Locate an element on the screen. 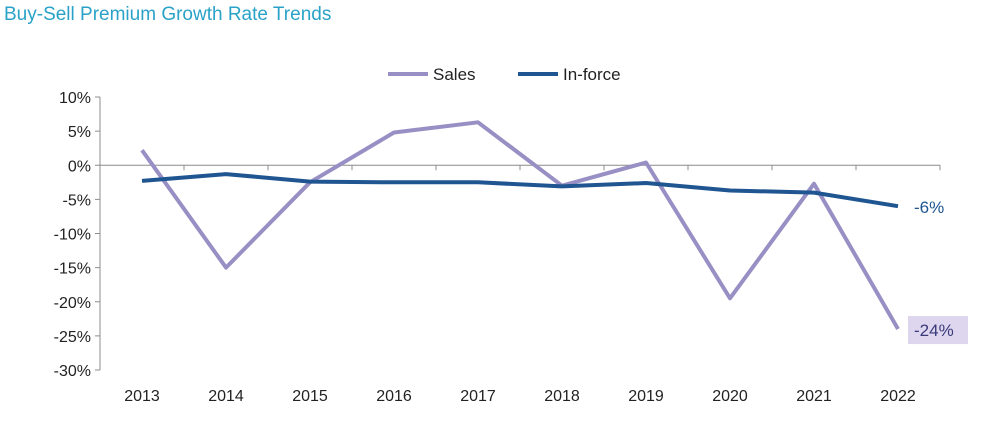 This screenshot has height=438, width=1000. x-tick-label: 2022 is located at coordinates (898, 396).